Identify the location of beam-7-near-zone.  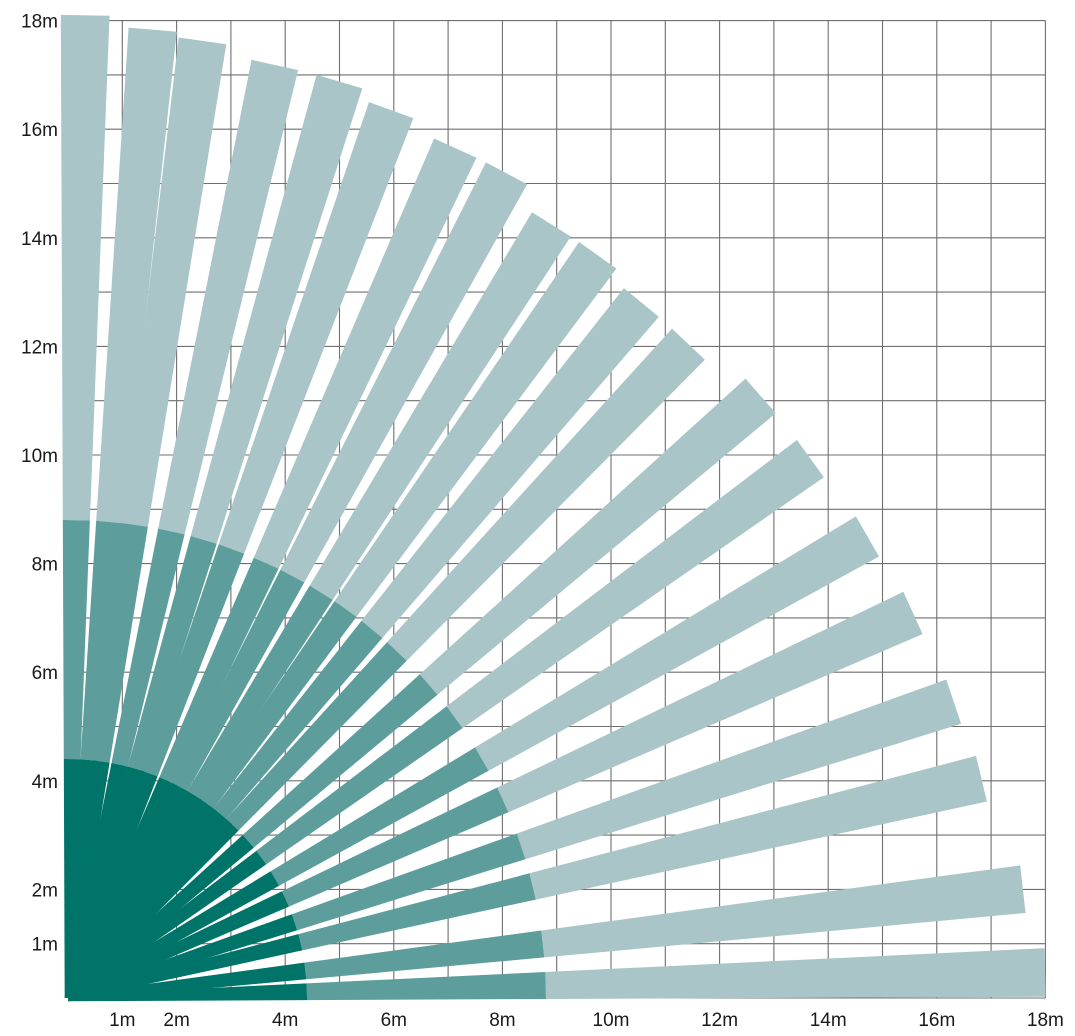
(166, 925).